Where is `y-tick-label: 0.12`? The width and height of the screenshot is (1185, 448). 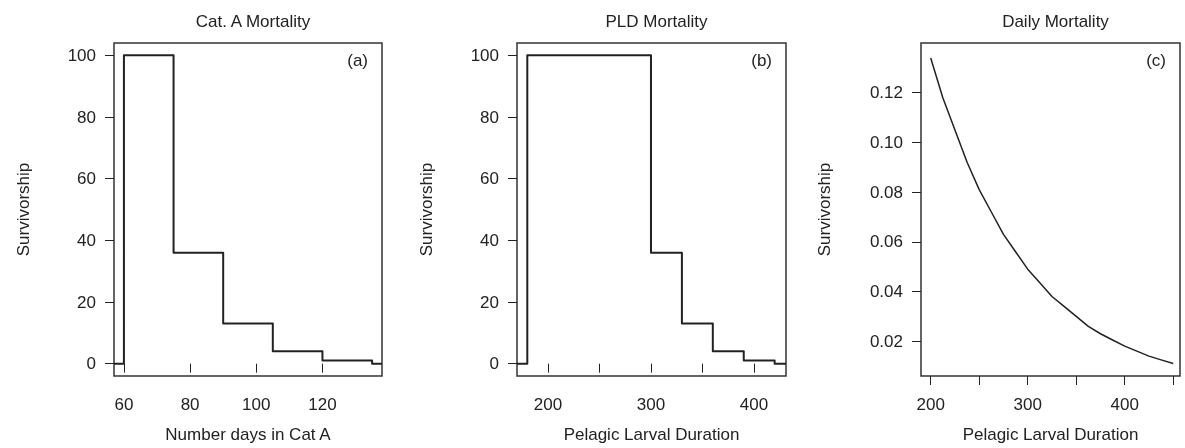
y-tick-label: 0.12 is located at coordinates (886, 93).